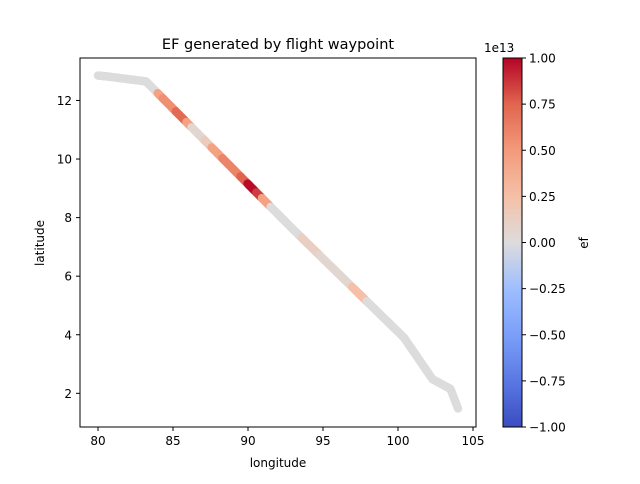 The height and width of the screenshot is (484, 640). I want to click on colorbar-tick-label: −0.50, so click(547, 335).